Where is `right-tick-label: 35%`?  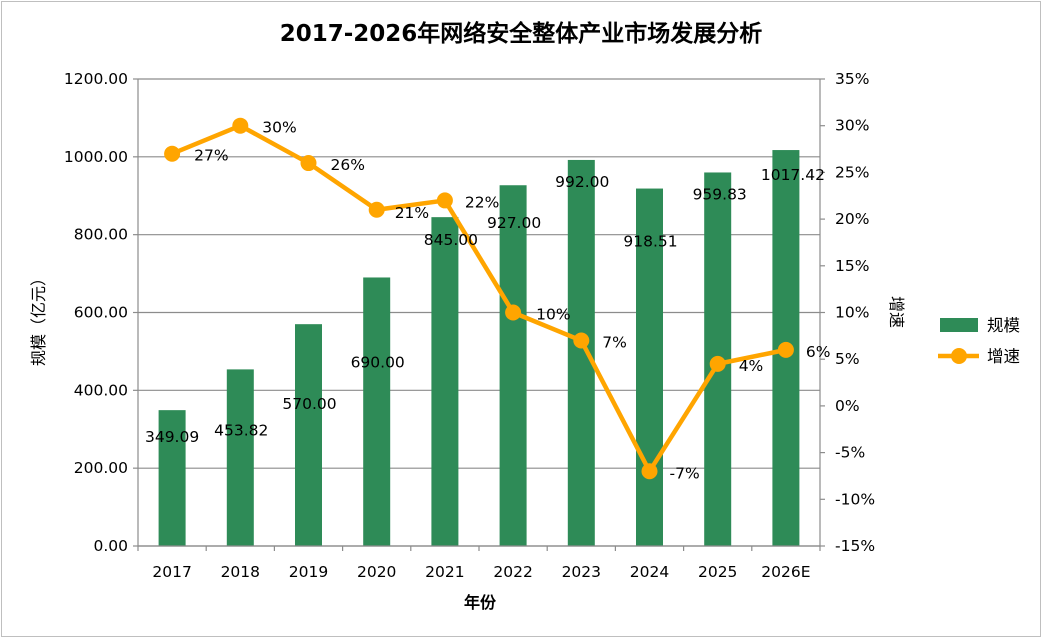
right-tick-label: 35% is located at coordinates (852, 79).